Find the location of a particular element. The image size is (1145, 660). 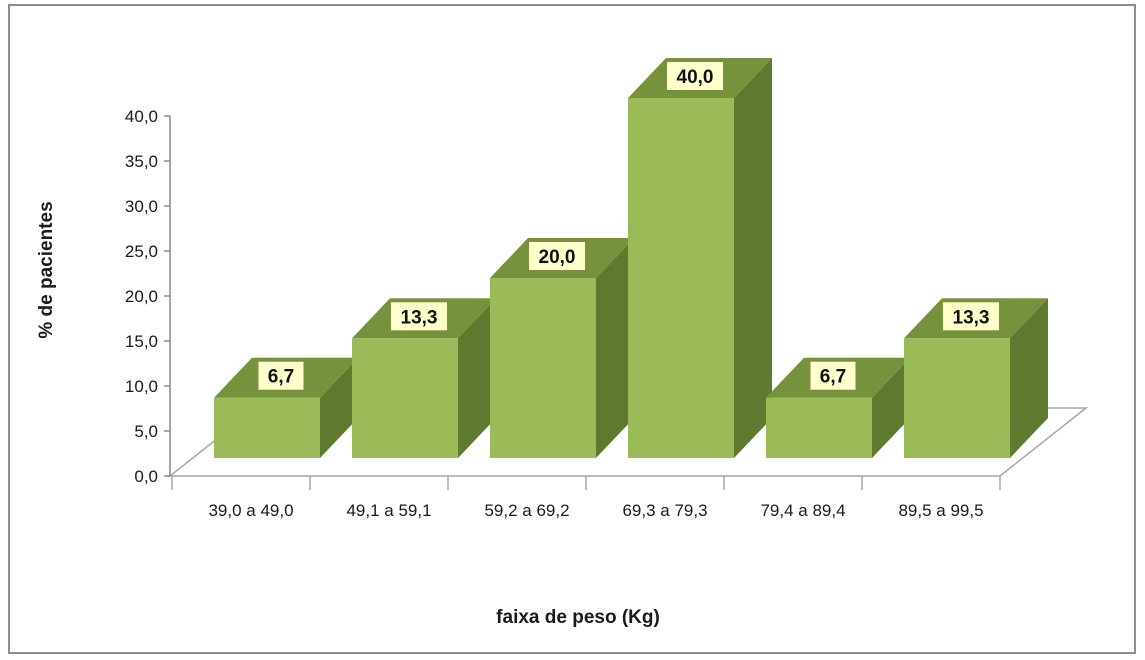

x-tick-label: 59,2 a 69,2 is located at coordinates (526, 510).